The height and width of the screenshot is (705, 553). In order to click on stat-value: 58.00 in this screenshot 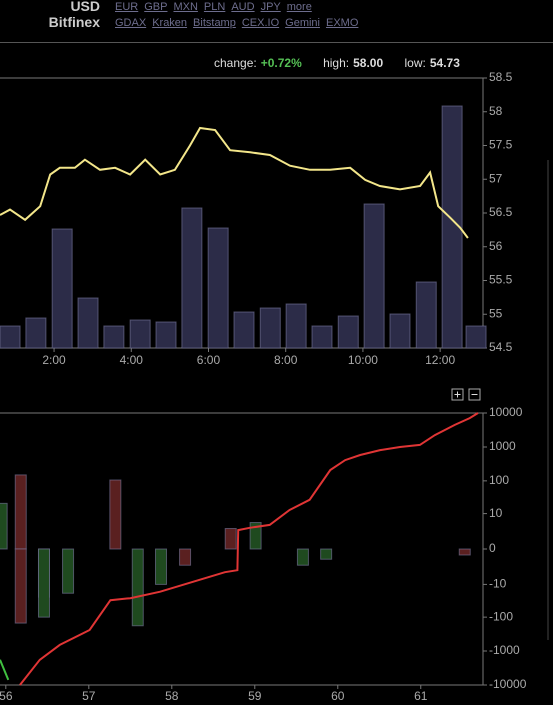, I will do `click(368, 63)`.